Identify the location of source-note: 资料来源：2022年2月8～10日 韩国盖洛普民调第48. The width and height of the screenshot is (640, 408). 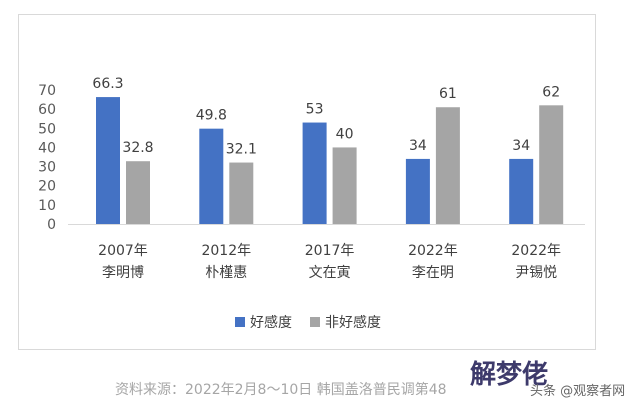
(281, 390).